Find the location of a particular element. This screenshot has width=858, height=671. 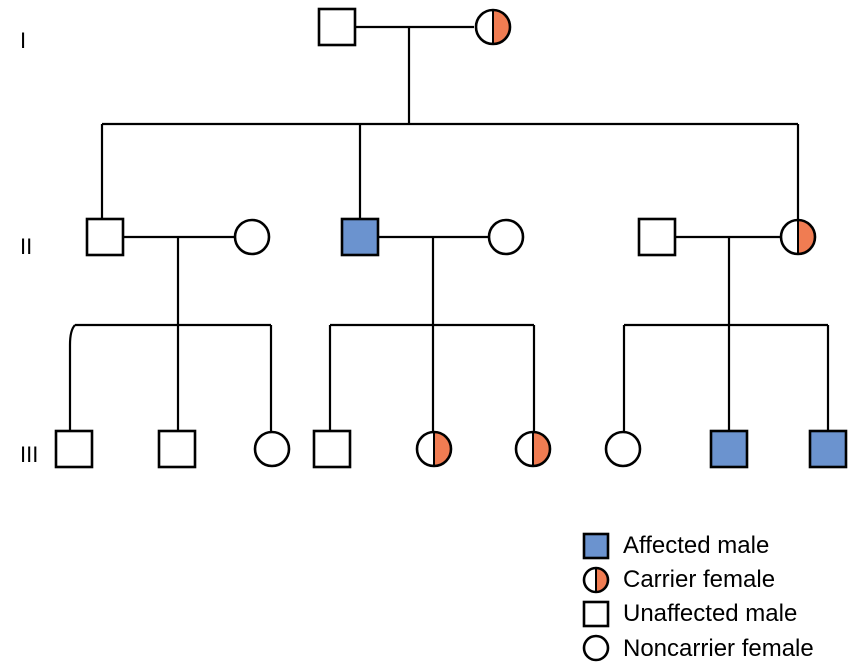

individual-ii-5-unaffected-male is located at coordinates (657, 237).